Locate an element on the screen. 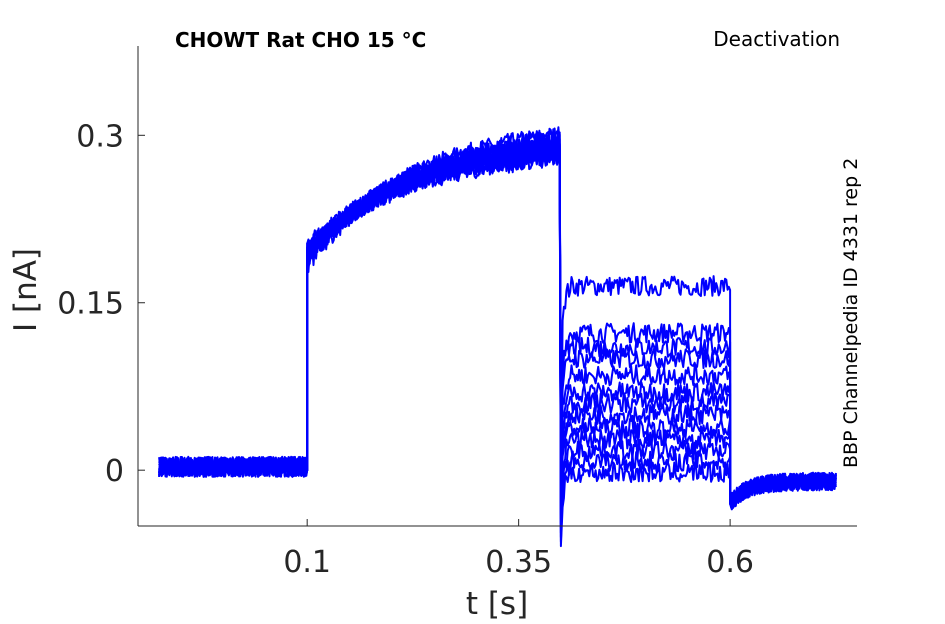  y-ticks: 0 0.15 0.3 is located at coordinates (101, 304).